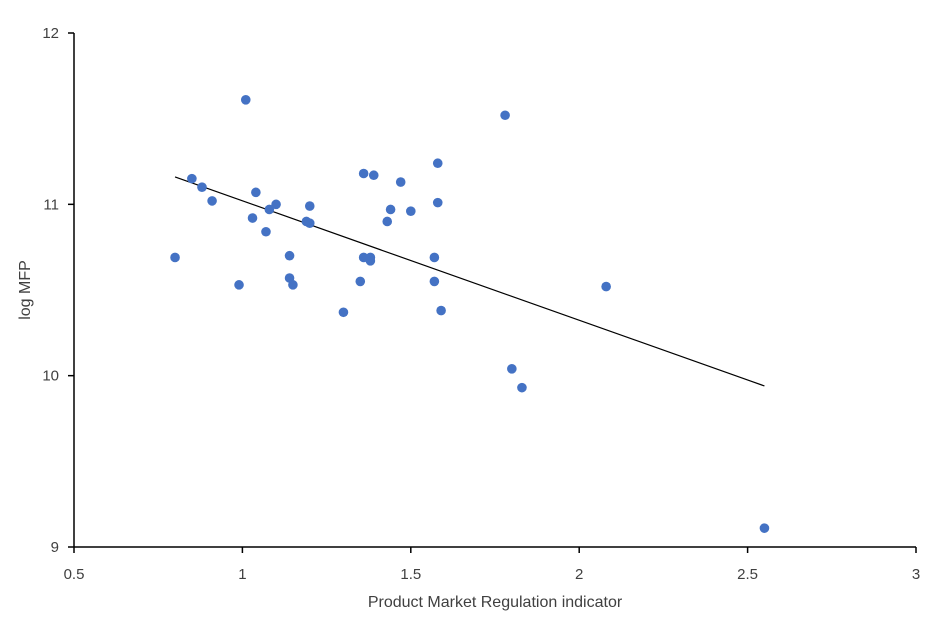  Describe the element at coordinates (51, 204) in the screenshot. I see `y-tick-label: 11` at that location.